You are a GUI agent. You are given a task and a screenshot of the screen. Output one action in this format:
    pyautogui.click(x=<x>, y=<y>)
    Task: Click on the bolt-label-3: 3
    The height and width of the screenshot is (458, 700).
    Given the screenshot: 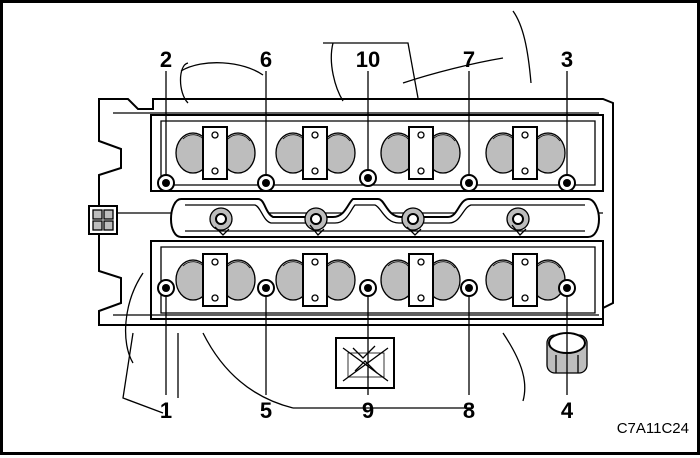 What is the action you would take?
    pyautogui.click(x=567, y=59)
    